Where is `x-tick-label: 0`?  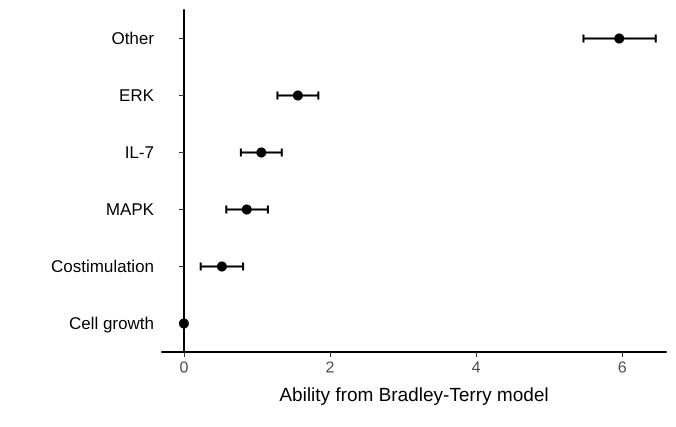
x-tick-label: 0 is located at coordinates (183, 368).